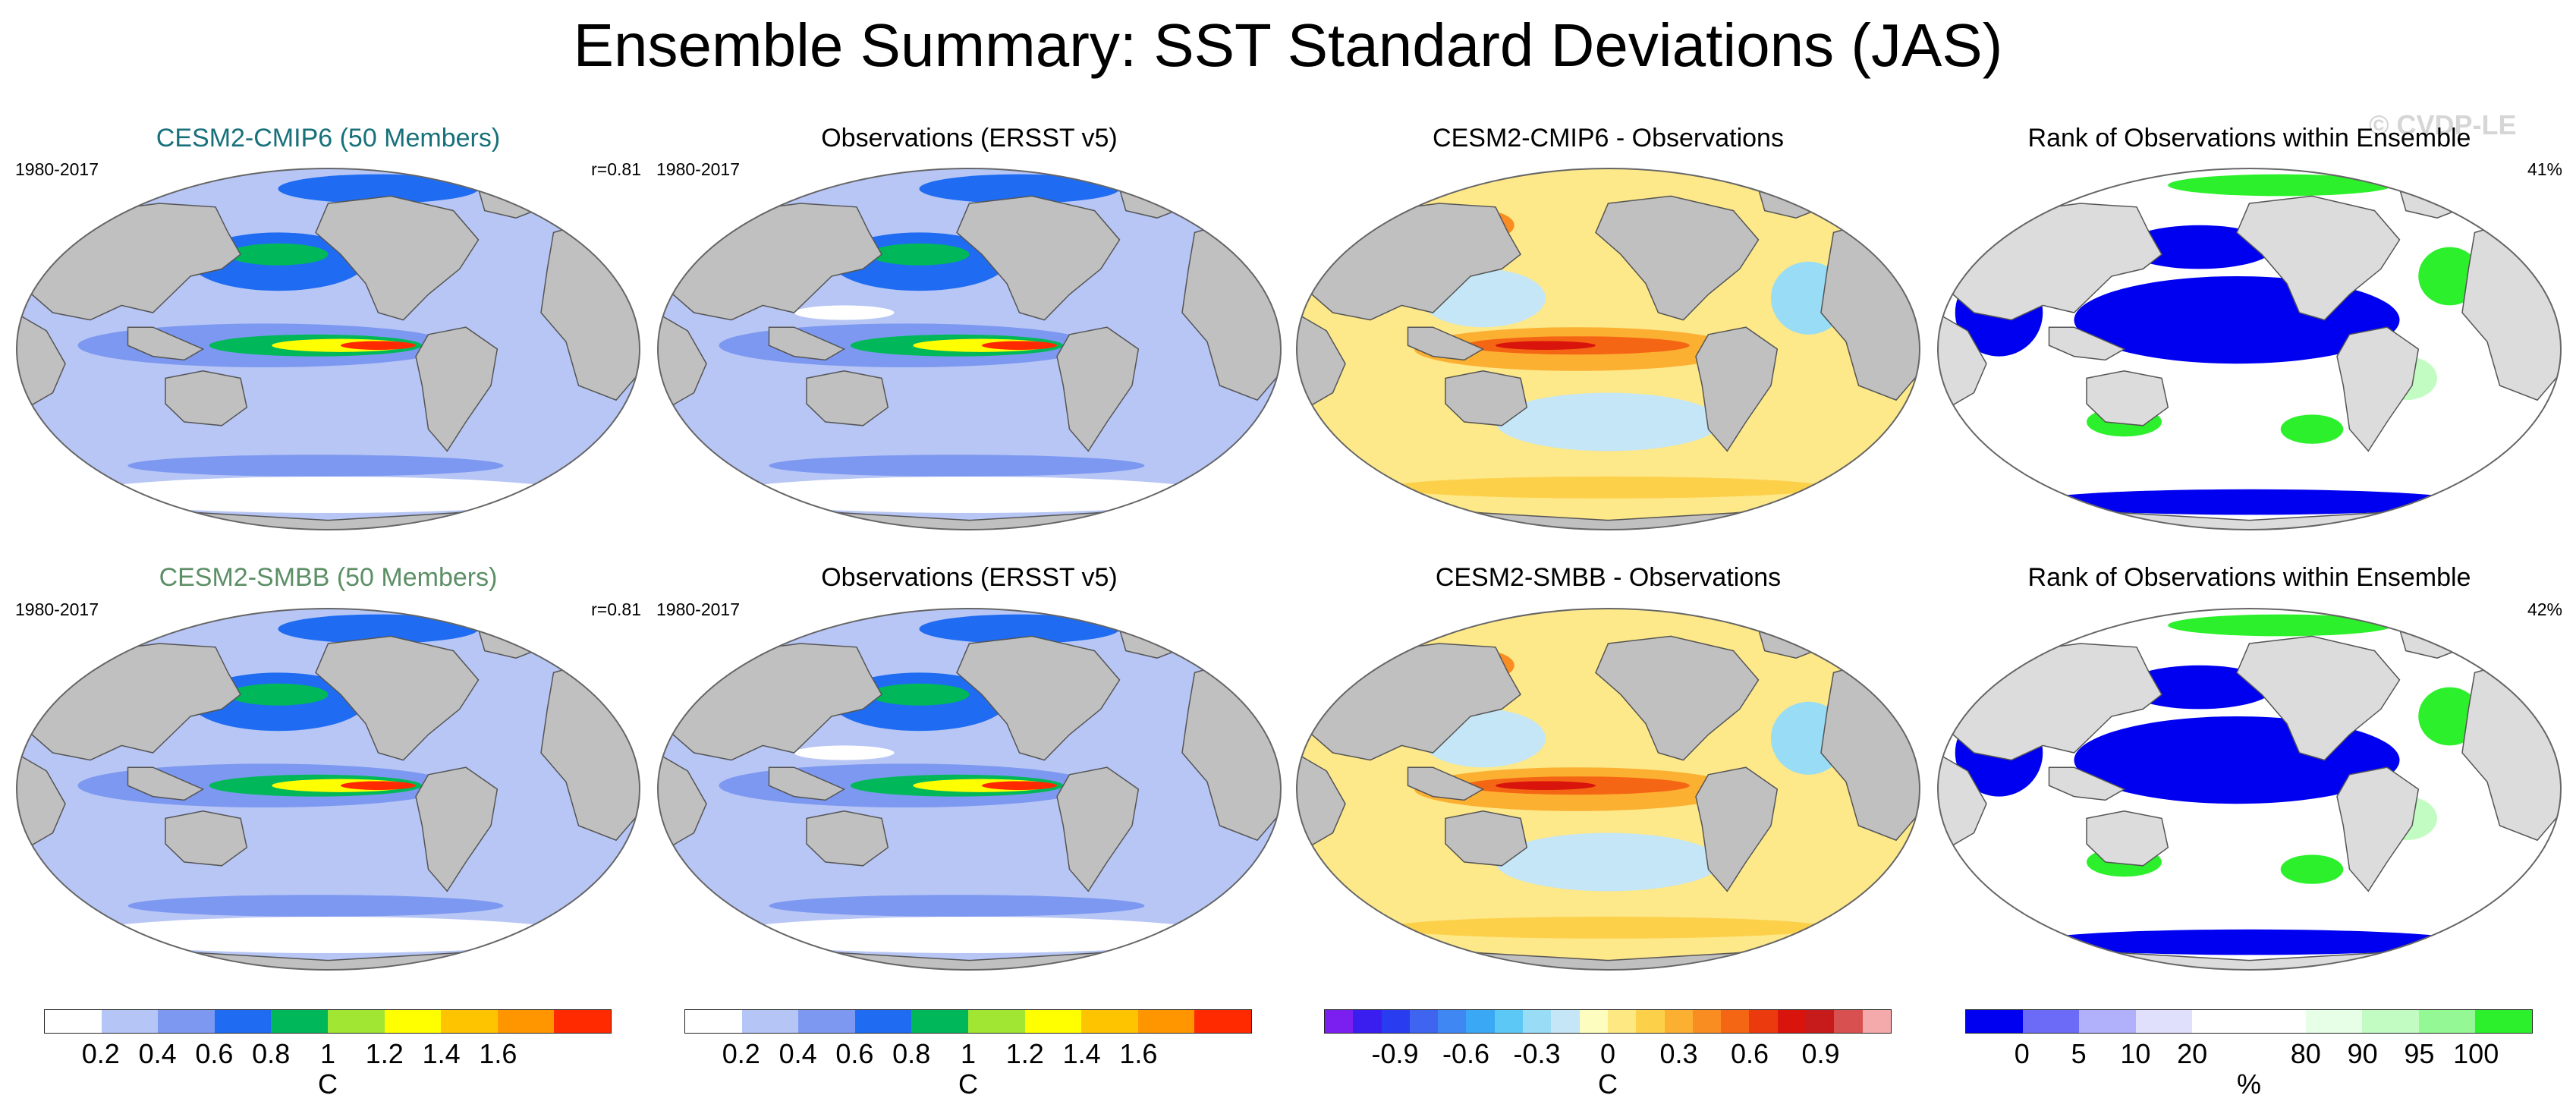 This screenshot has width=2576, height=1114. What do you see at coordinates (616, 609) in the screenshot?
I see `stat-label: r=0.81` at bounding box center [616, 609].